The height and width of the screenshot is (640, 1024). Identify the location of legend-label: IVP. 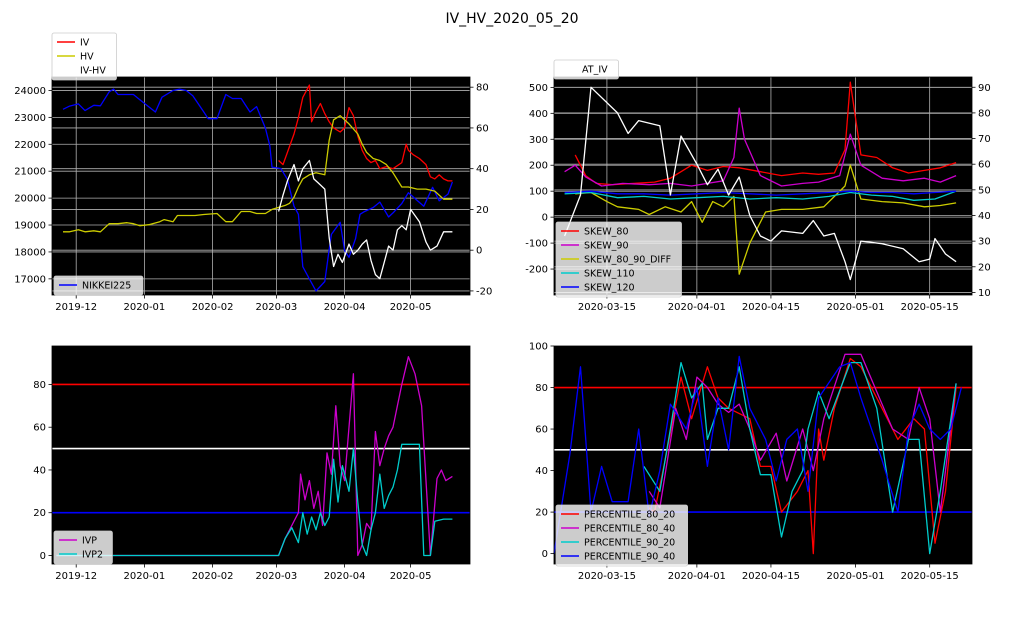
(89, 541).